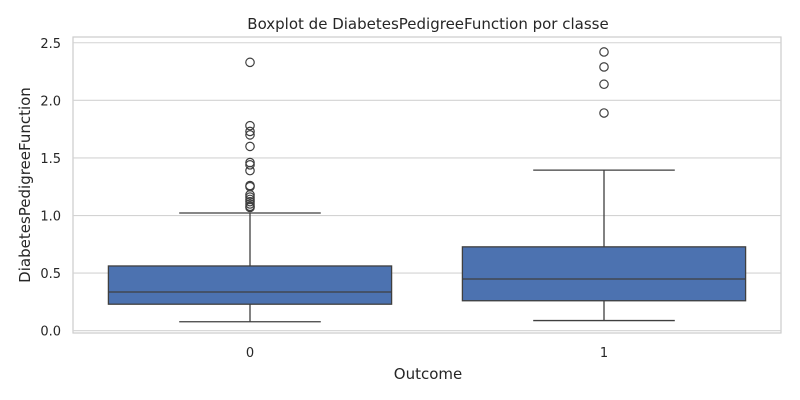 Image resolution: width=800 pixels, height=400 pixels. I want to click on y-tick-label: 0.0, so click(50, 332).